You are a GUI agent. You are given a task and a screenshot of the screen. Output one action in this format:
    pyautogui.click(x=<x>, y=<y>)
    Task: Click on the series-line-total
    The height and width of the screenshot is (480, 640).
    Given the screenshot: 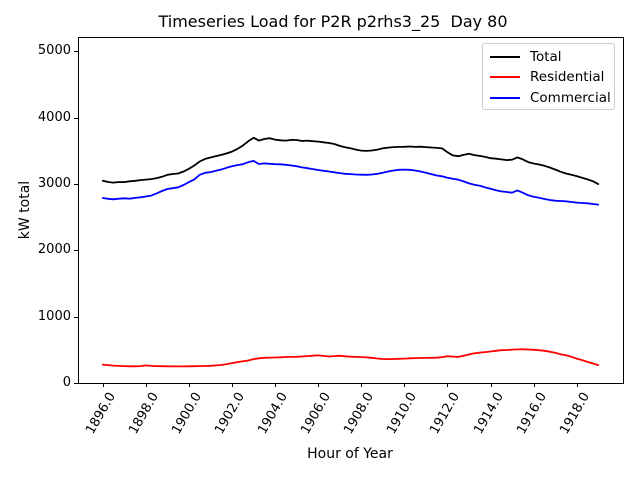 What is the action you would take?
    pyautogui.click(x=350, y=161)
    